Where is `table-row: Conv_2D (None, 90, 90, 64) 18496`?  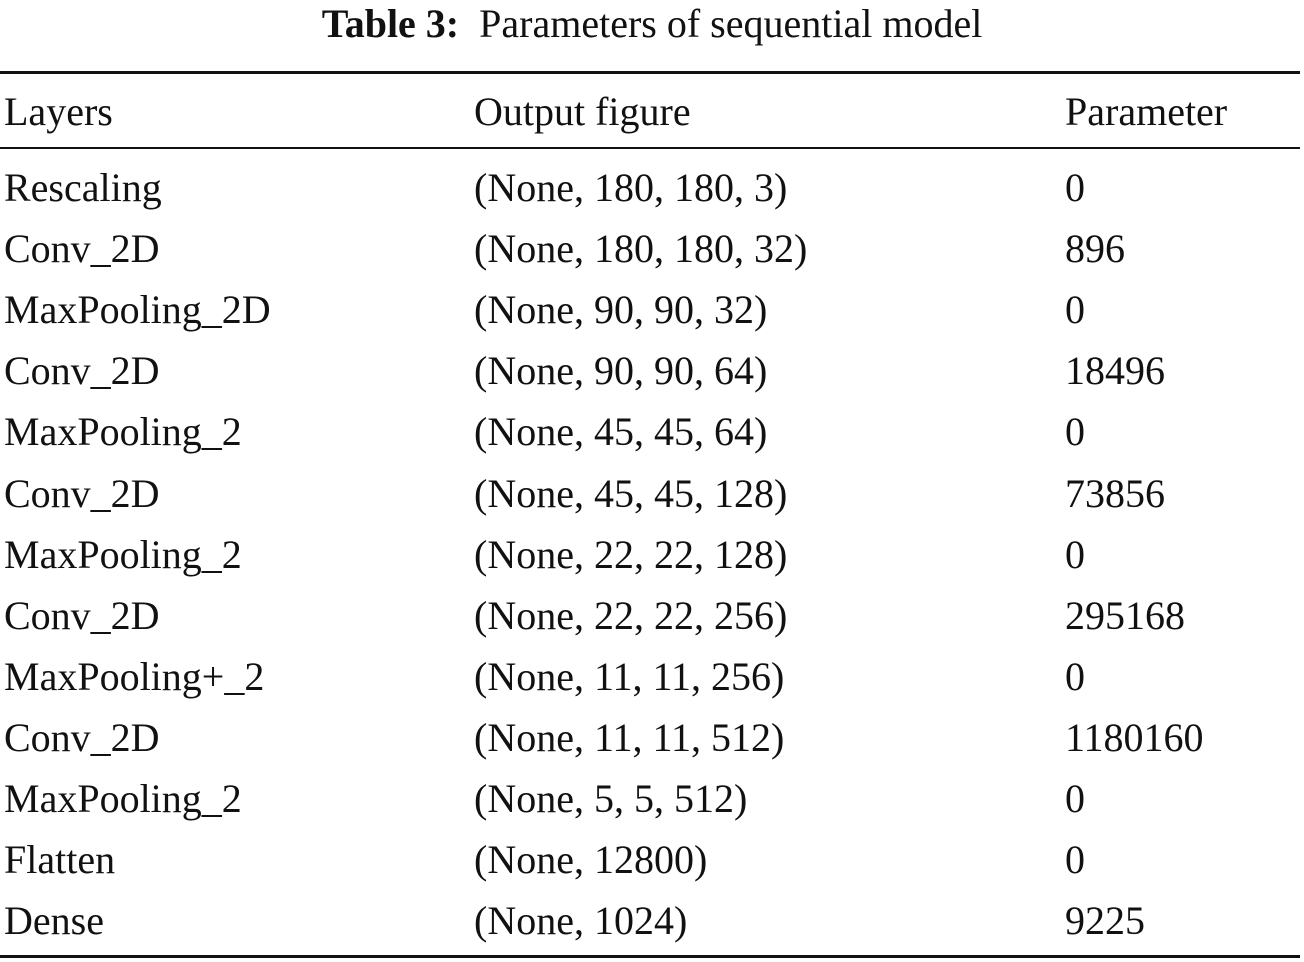
table-row: Conv_2D (None, 90, 90, 64) 18496 is located at coordinates (650, 370).